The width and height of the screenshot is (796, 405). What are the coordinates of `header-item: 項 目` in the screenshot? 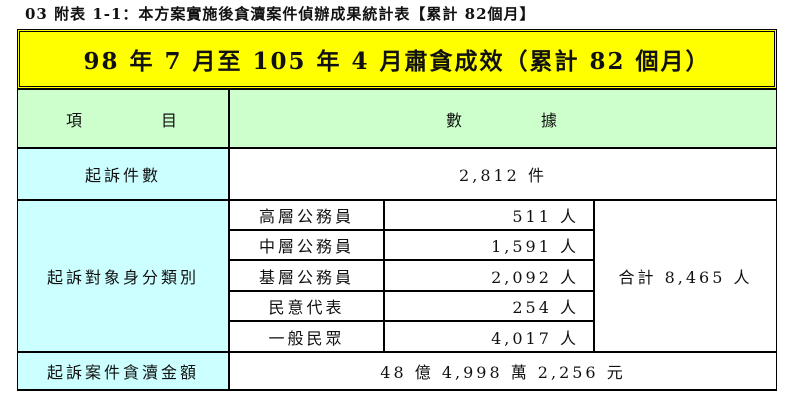 It's located at (123, 118).